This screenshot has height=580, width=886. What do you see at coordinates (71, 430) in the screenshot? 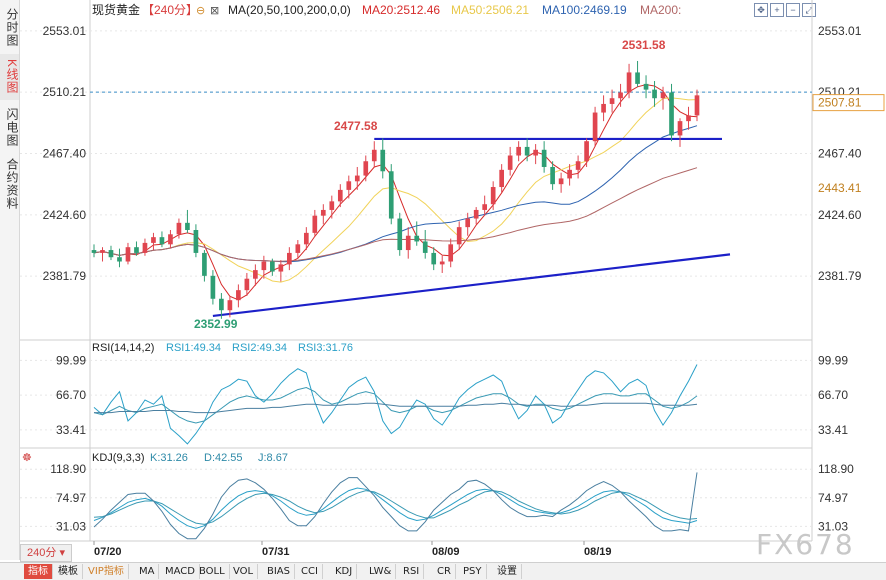
I see `rsi-tick-left: 33.41` at bounding box center [71, 430].